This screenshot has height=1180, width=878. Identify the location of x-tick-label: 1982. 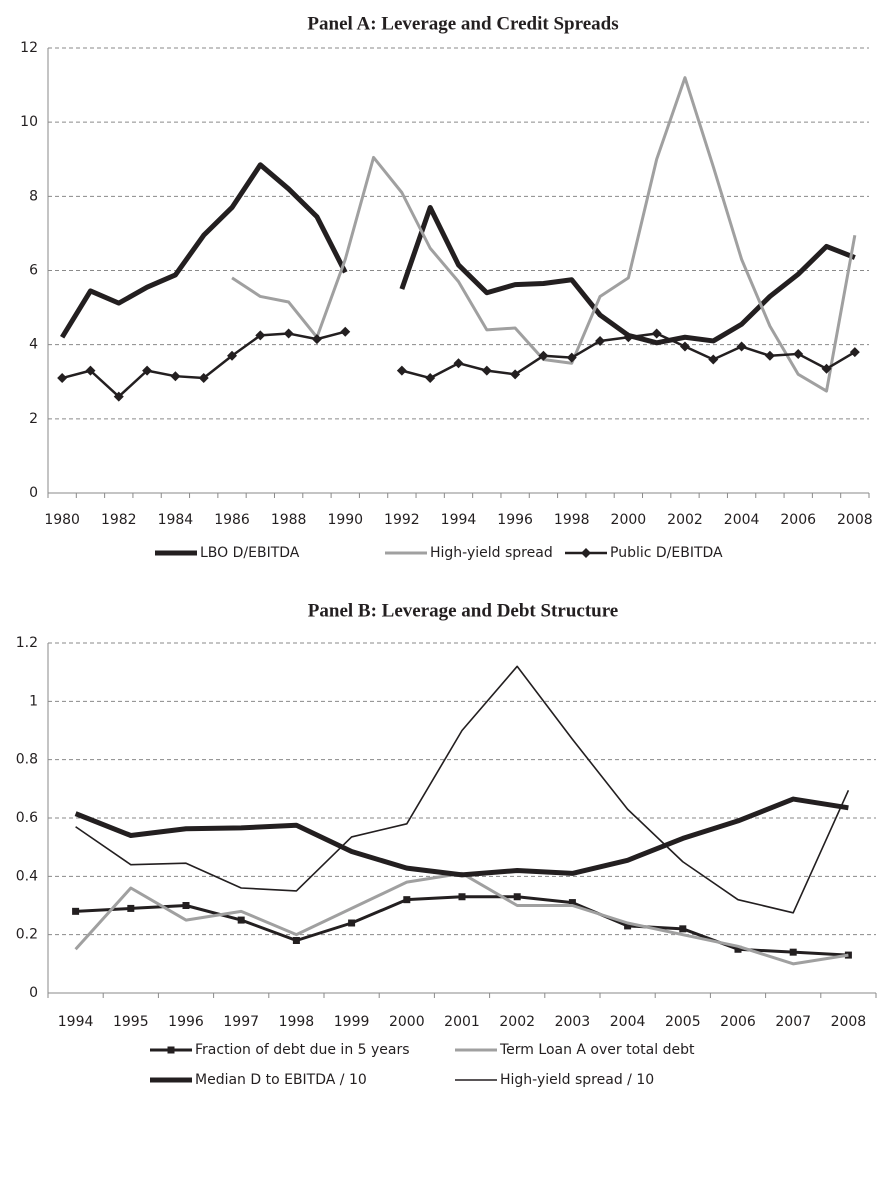
(119, 520).